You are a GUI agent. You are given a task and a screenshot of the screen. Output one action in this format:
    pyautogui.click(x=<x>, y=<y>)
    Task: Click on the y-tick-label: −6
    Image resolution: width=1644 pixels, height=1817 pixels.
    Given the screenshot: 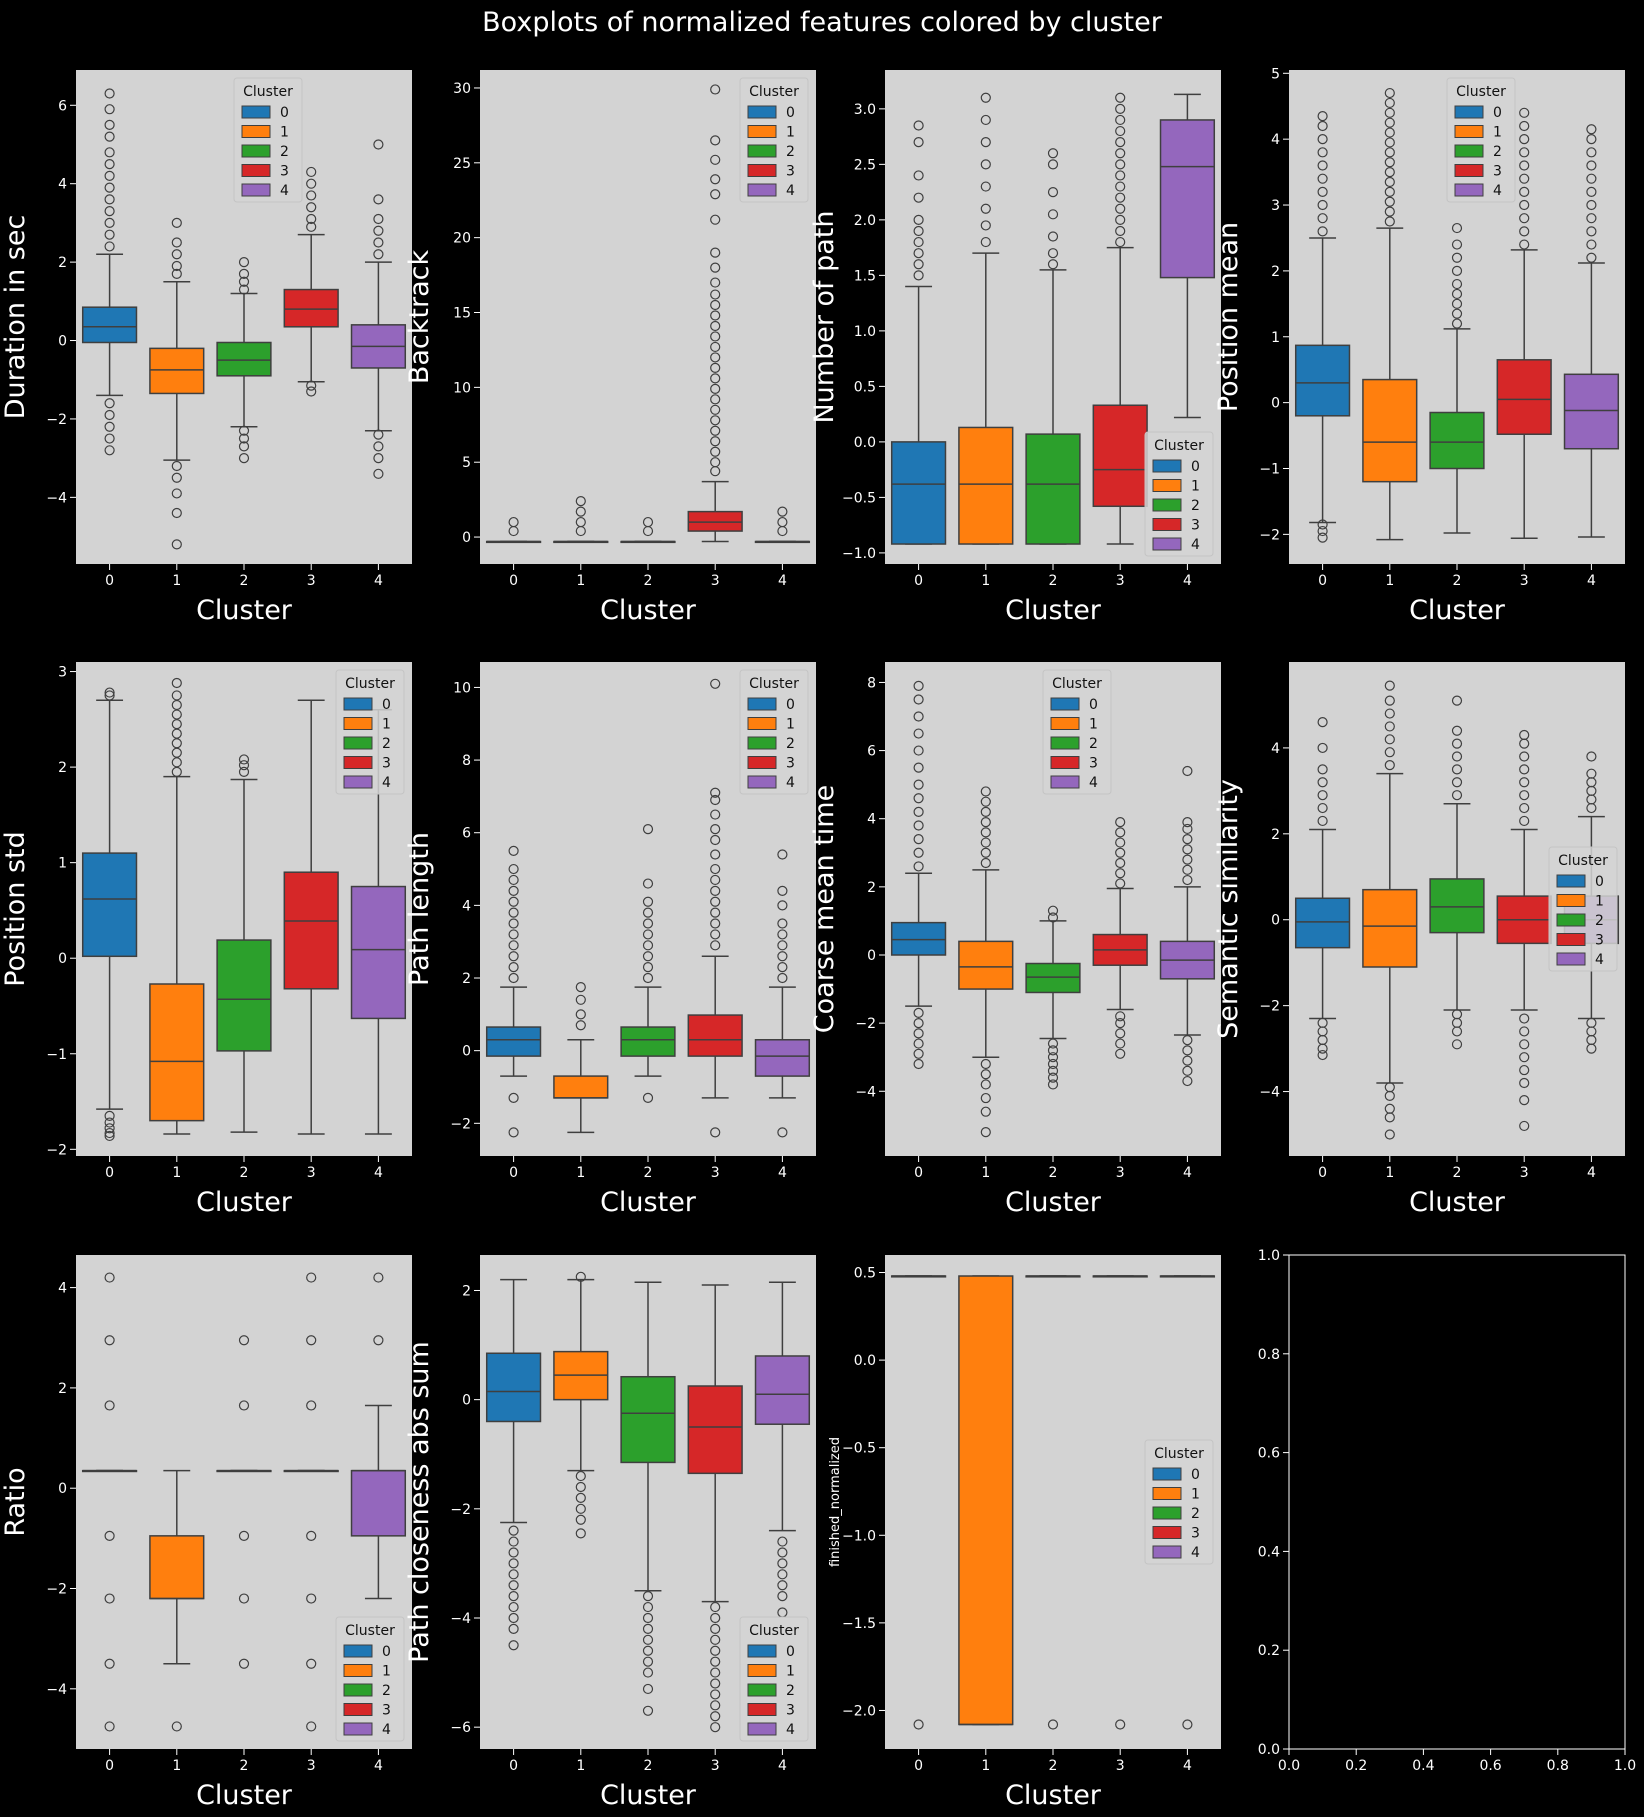 What is the action you would take?
    pyautogui.click(x=460, y=1728)
    